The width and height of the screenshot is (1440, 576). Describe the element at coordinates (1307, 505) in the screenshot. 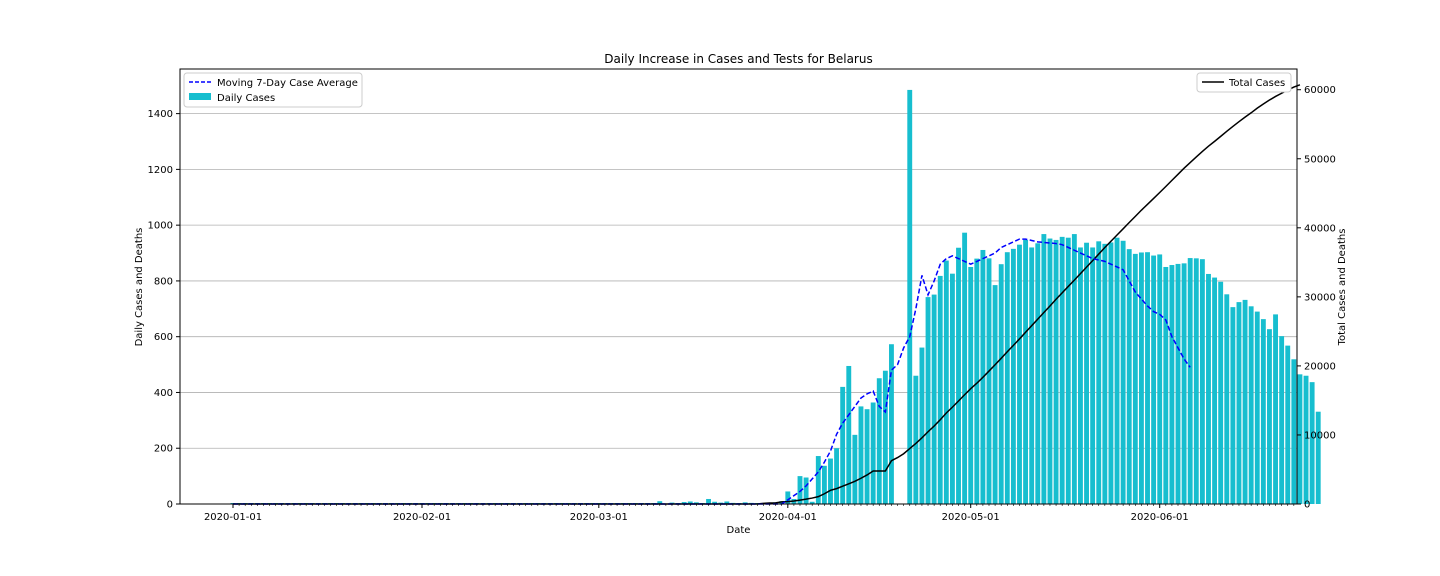

I see `y2-tick-label: 0` at that location.